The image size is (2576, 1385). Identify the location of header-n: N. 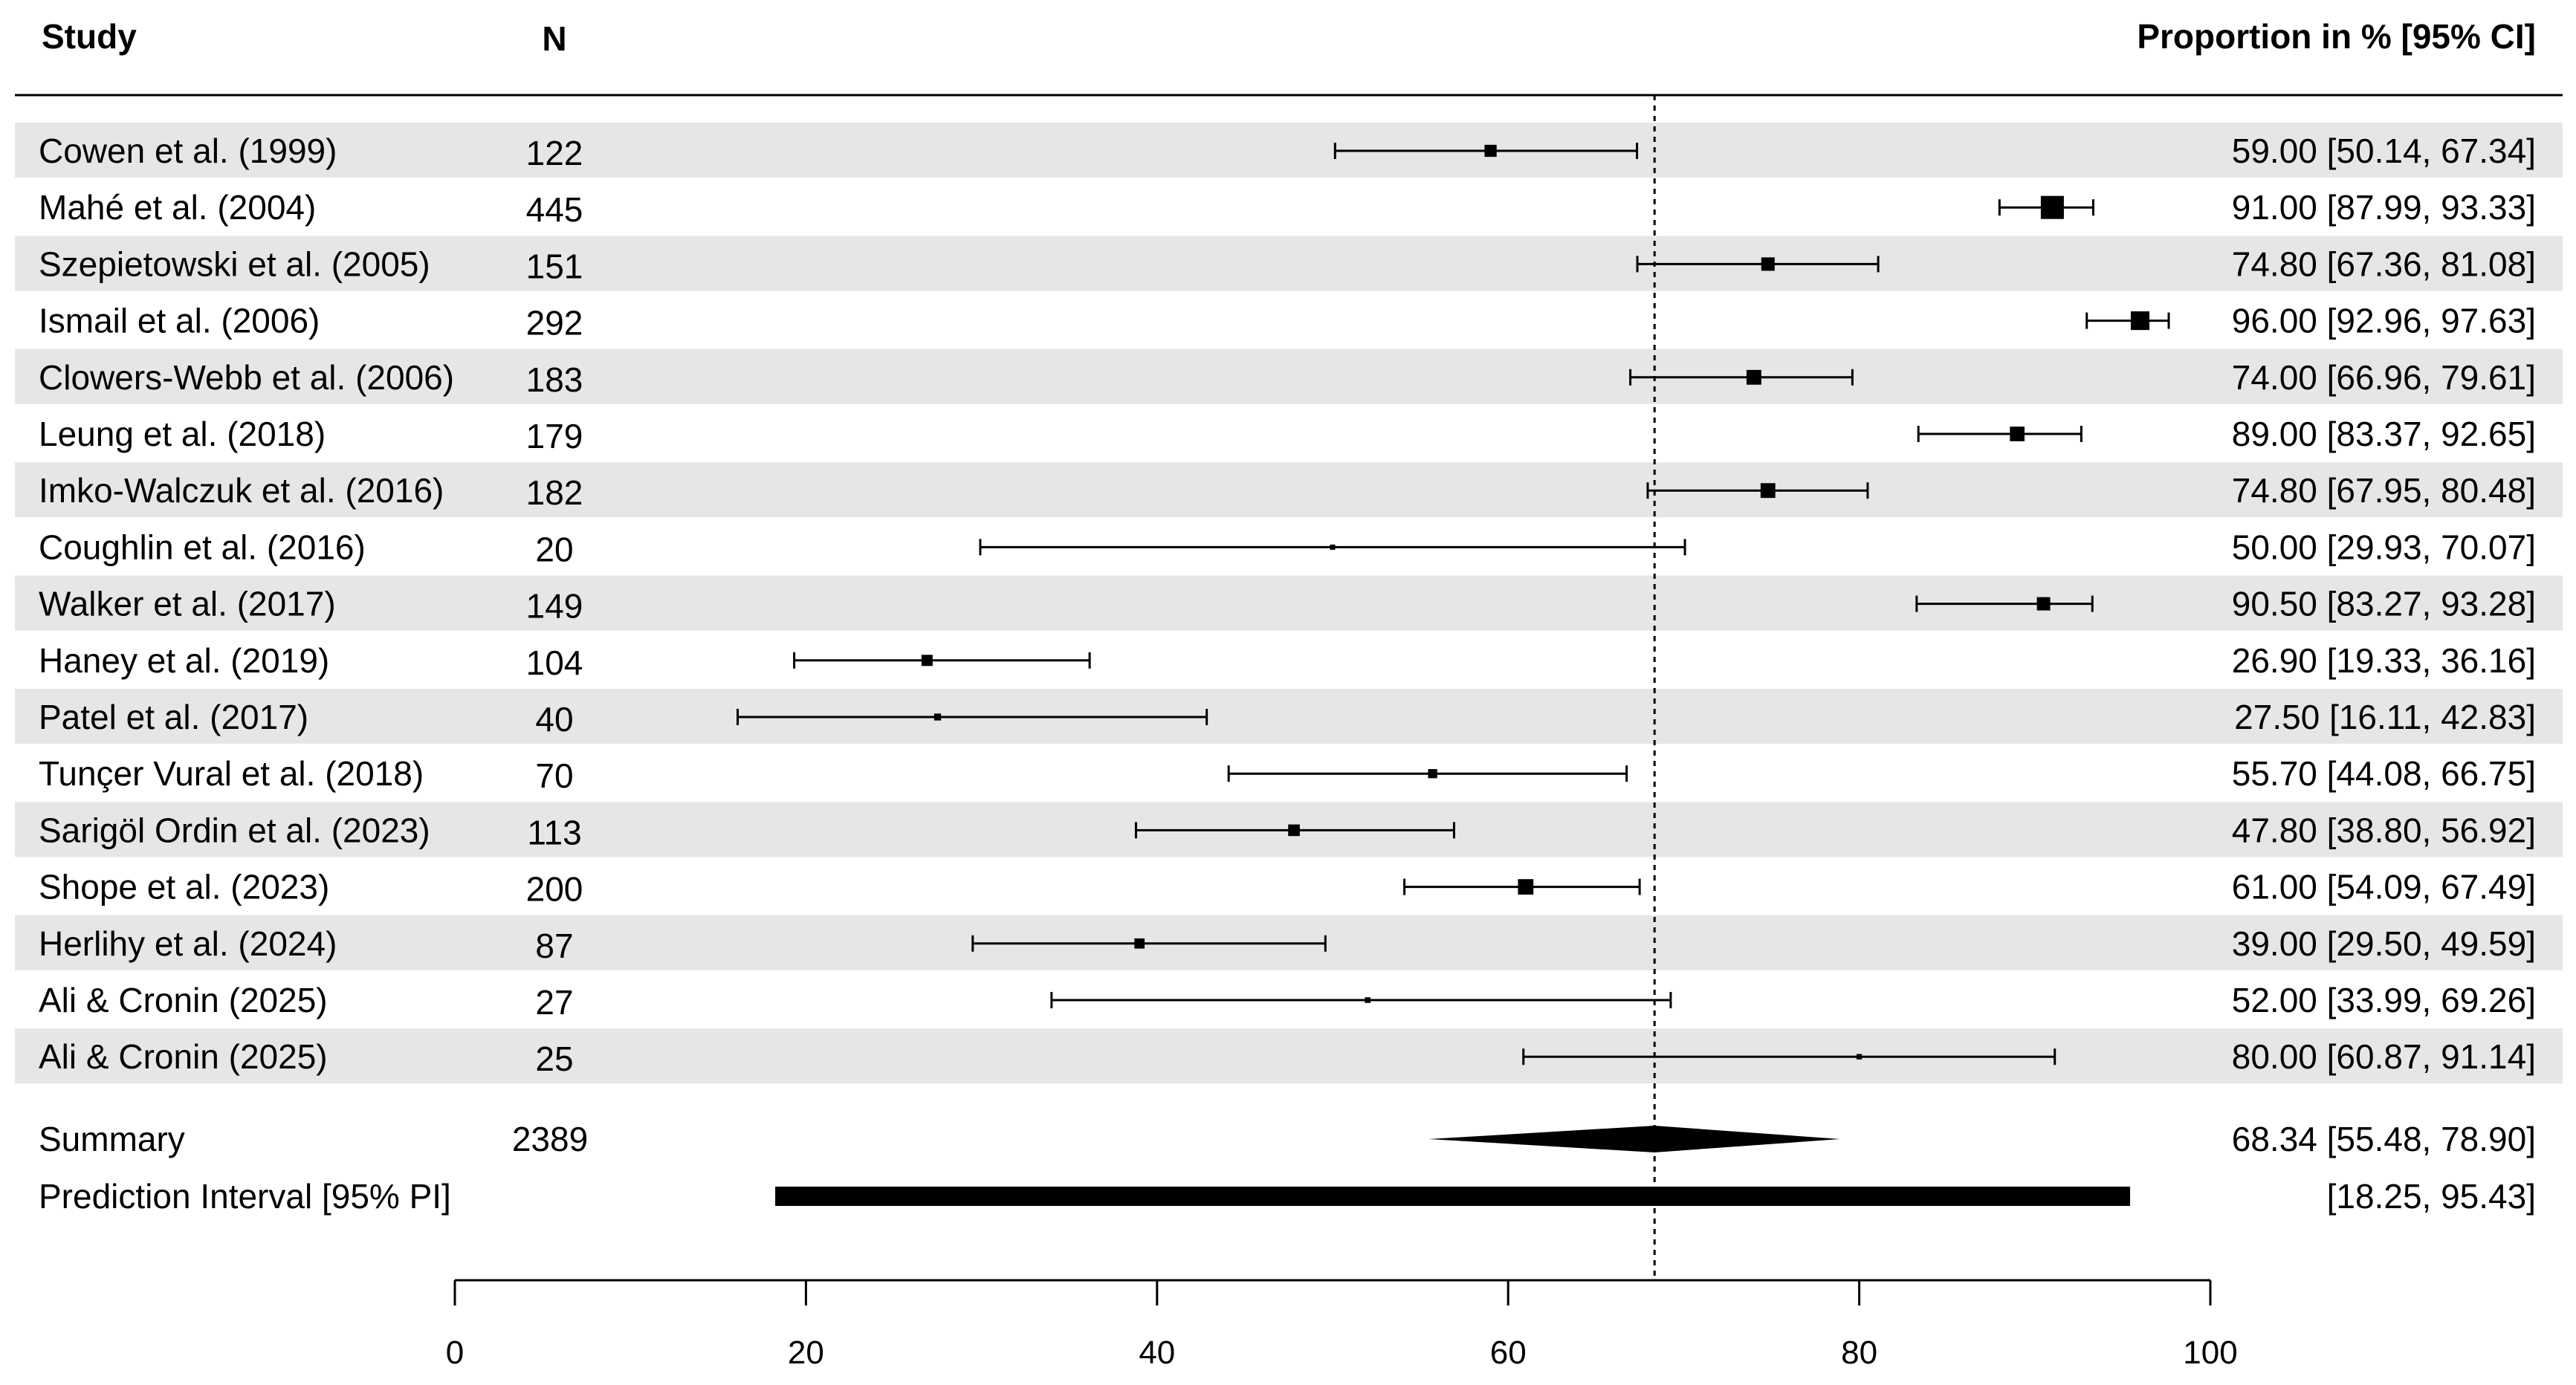
(554, 39).